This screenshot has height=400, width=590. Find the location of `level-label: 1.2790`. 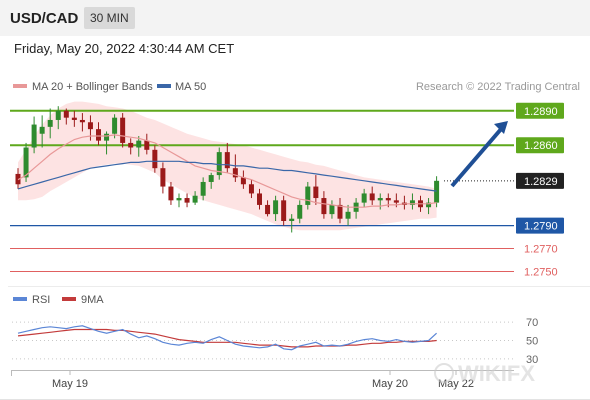

level-label: 1.2790 is located at coordinates (541, 227).